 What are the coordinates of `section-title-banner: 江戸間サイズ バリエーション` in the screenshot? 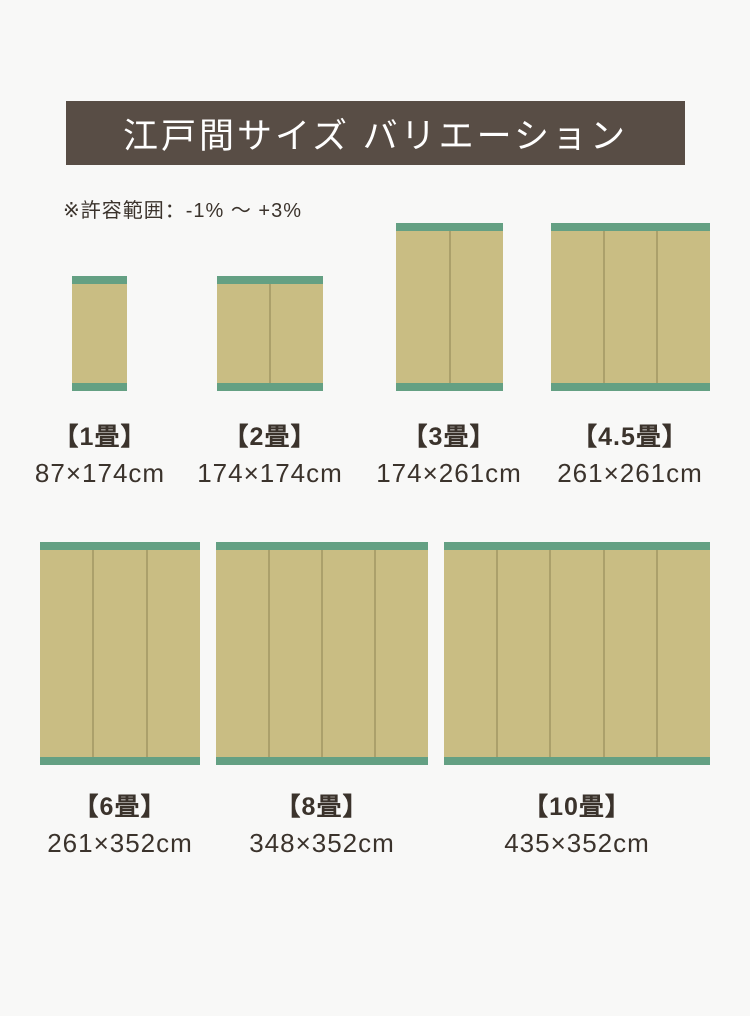 It's located at (375, 133).